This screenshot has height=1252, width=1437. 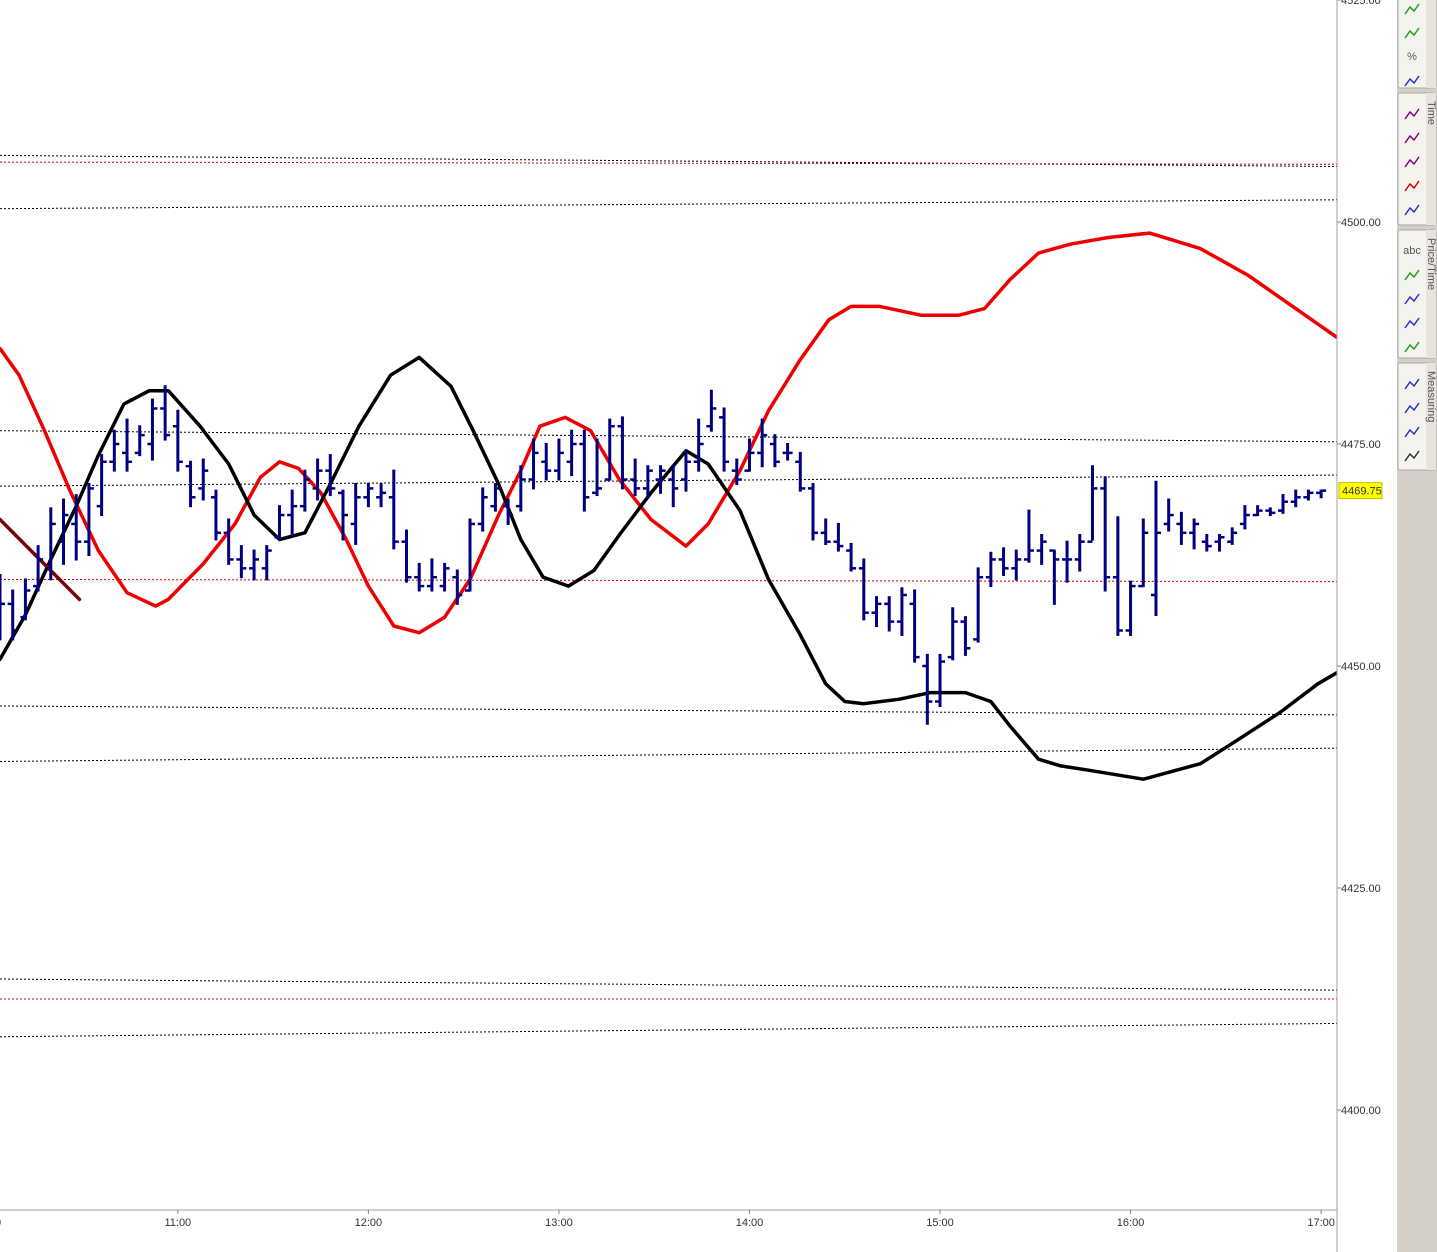 I want to click on x-tick-label: 11:00, so click(x=177, y=1223).